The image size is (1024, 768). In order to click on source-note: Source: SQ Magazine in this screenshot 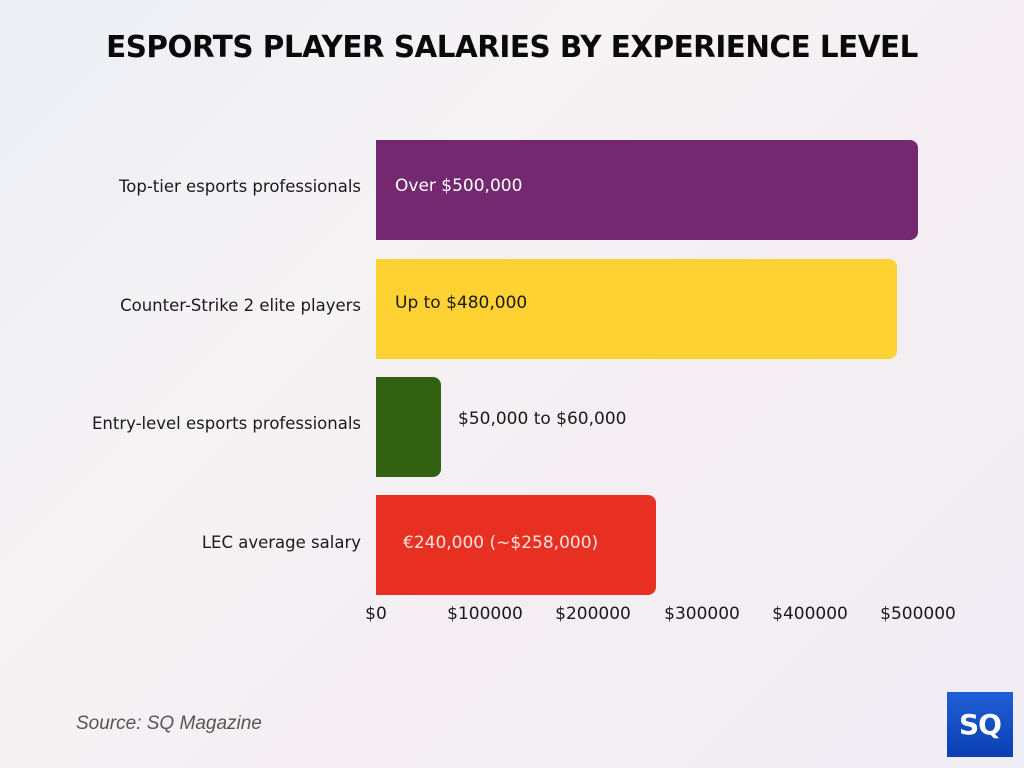, I will do `click(169, 723)`.